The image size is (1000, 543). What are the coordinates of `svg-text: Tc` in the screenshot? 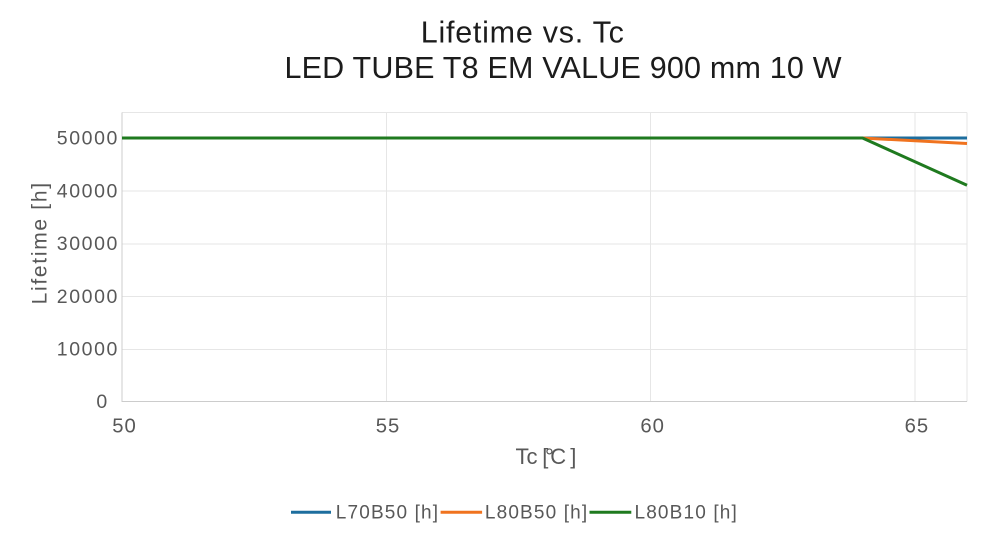 It's located at (527, 456).